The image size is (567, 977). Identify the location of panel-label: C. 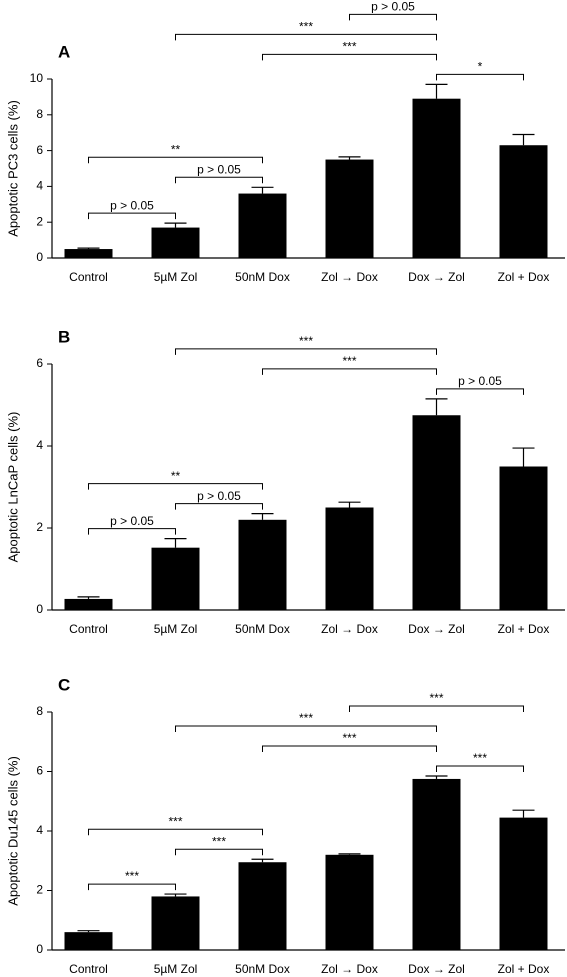
(64, 684).